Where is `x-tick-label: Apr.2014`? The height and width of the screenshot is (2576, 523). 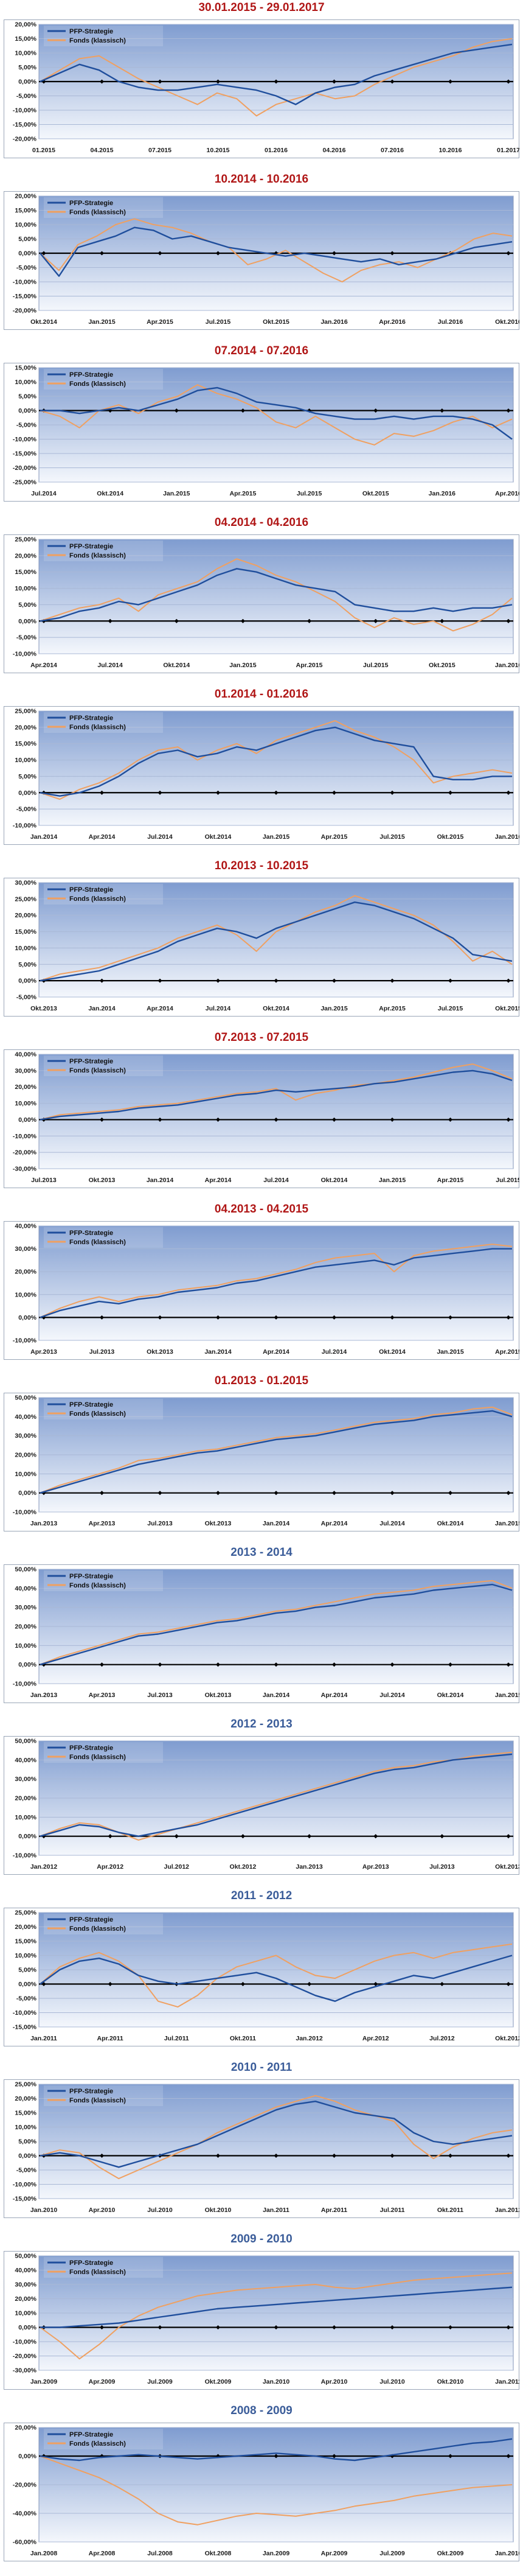
x-tick-label: Apr.2014 is located at coordinates (219, 1180).